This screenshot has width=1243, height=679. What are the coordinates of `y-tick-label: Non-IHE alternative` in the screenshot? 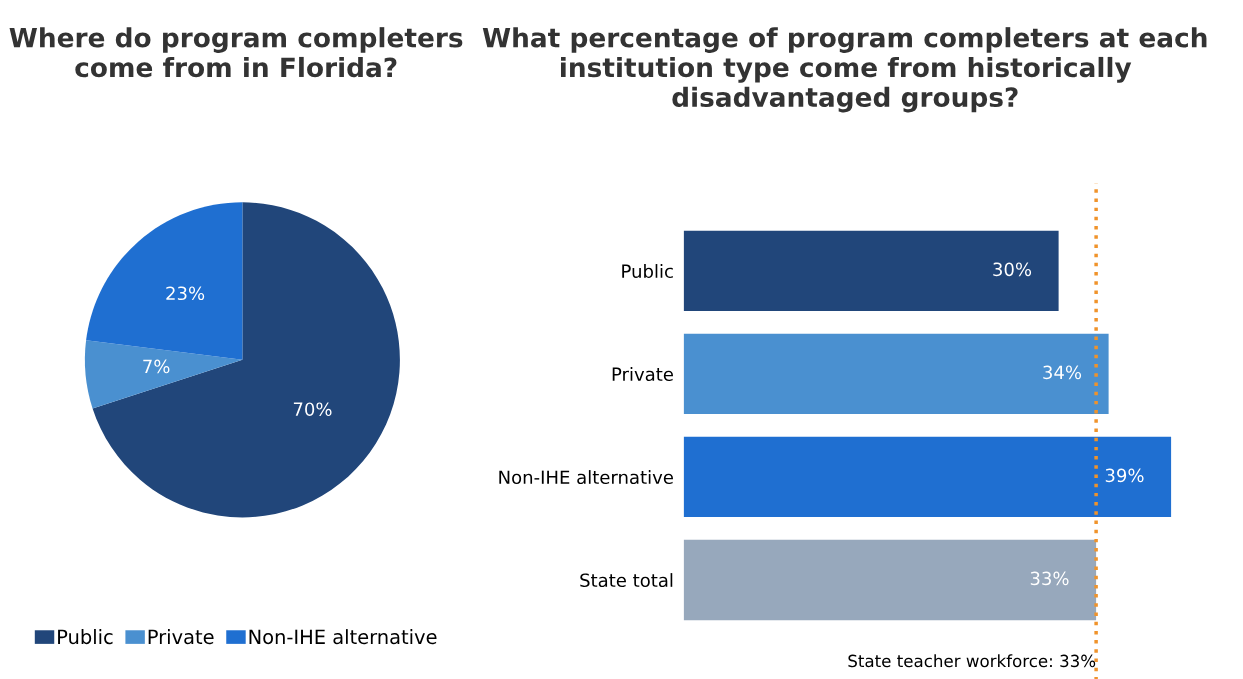 It's located at (586, 477).